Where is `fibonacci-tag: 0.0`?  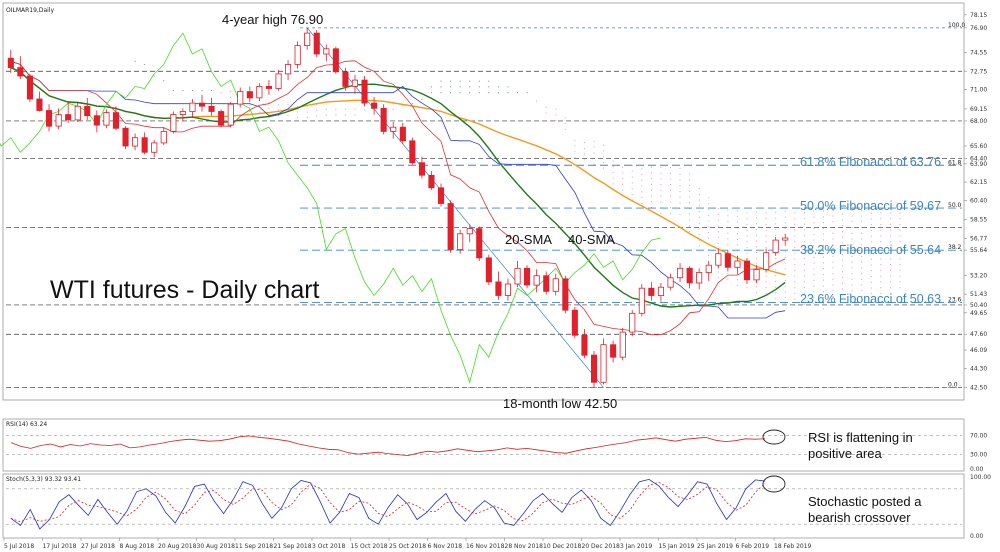
fibonacci-tag: 0.0 is located at coordinates (953, 385).